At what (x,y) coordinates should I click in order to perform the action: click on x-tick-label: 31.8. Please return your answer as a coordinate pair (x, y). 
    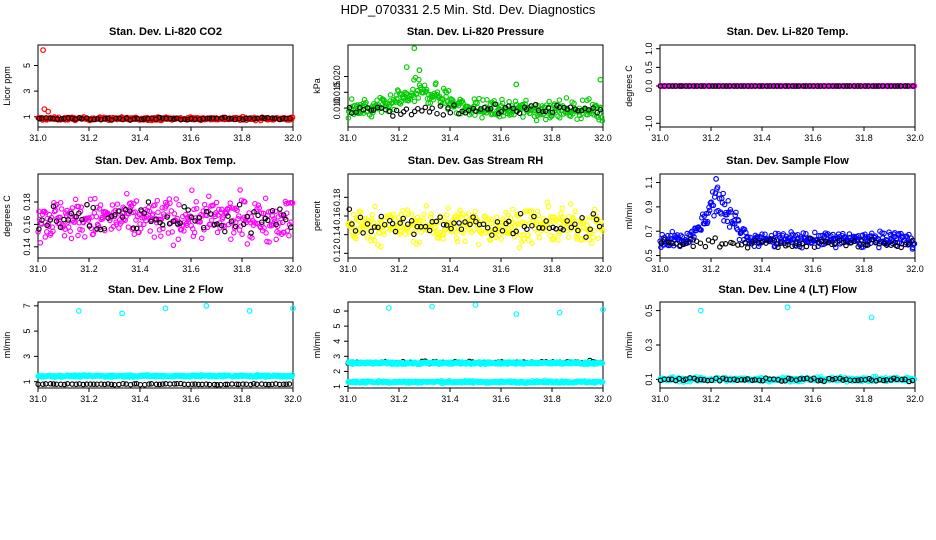
    Looking at the image, I should click on (864, 138).